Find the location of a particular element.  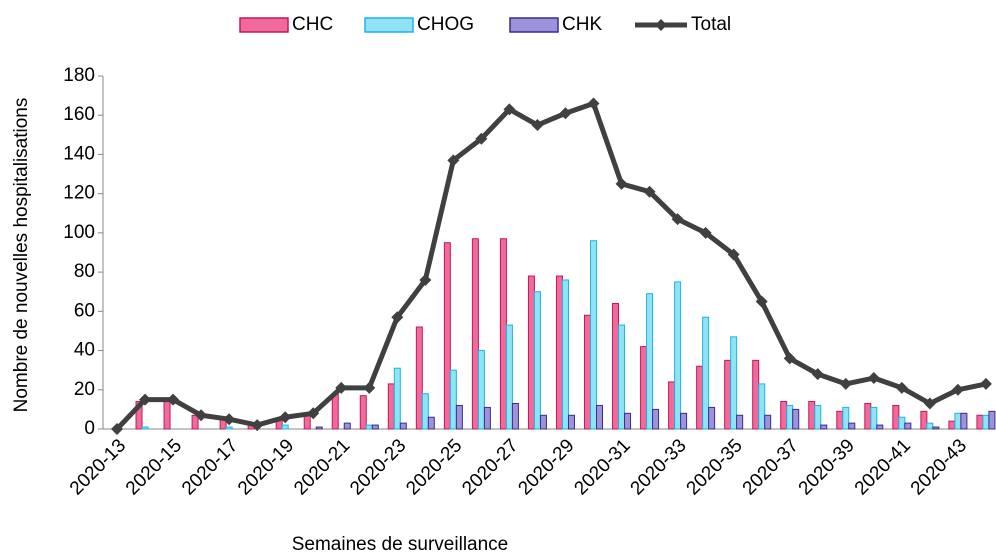

legend-label: CHK is located at coordinates (582, 24).